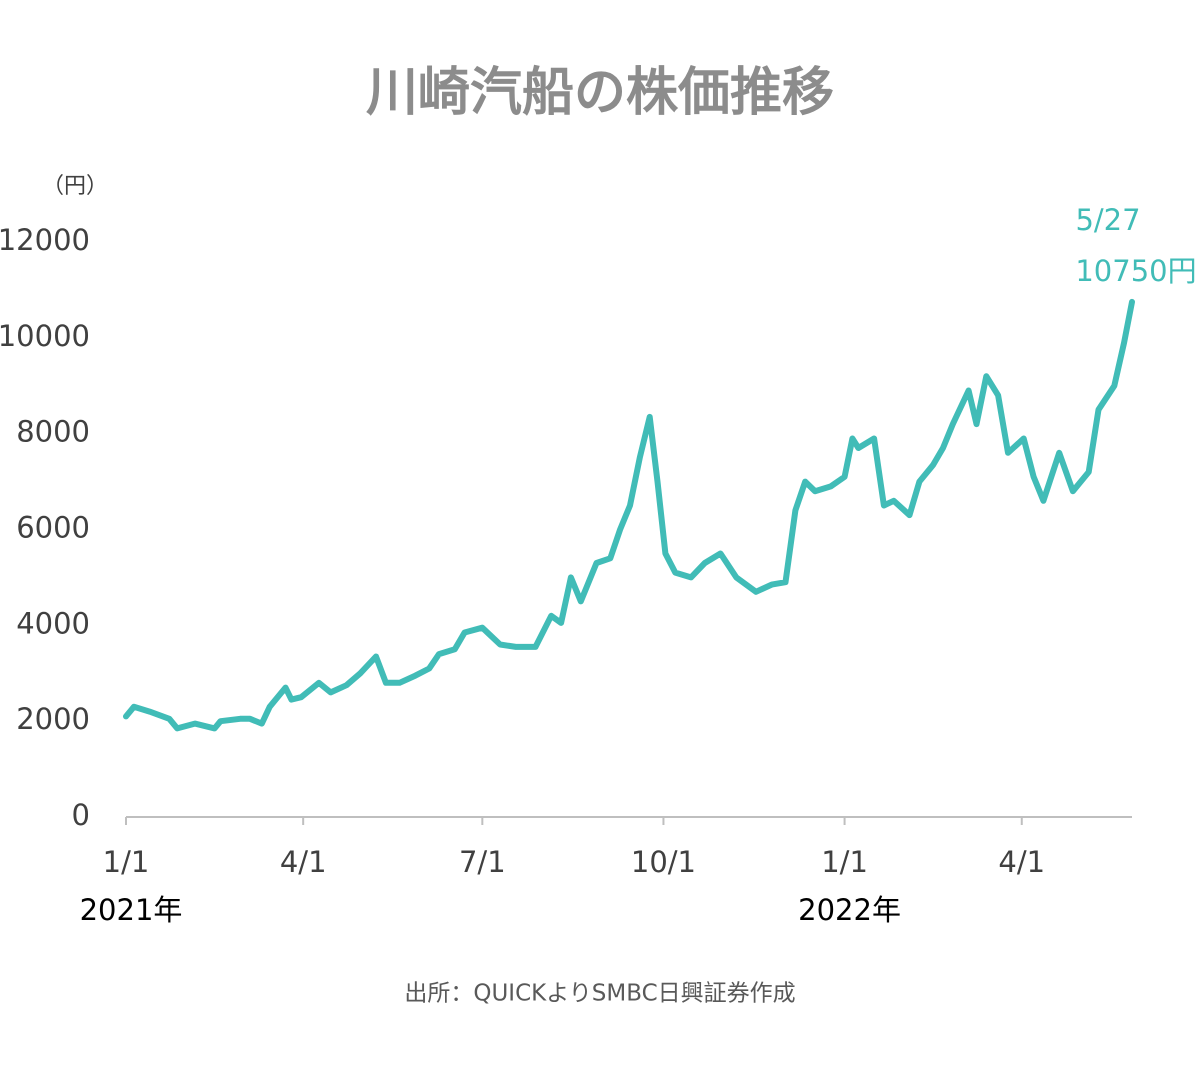  I want to click on x-tick-label: 10/1, so click(663, 862).